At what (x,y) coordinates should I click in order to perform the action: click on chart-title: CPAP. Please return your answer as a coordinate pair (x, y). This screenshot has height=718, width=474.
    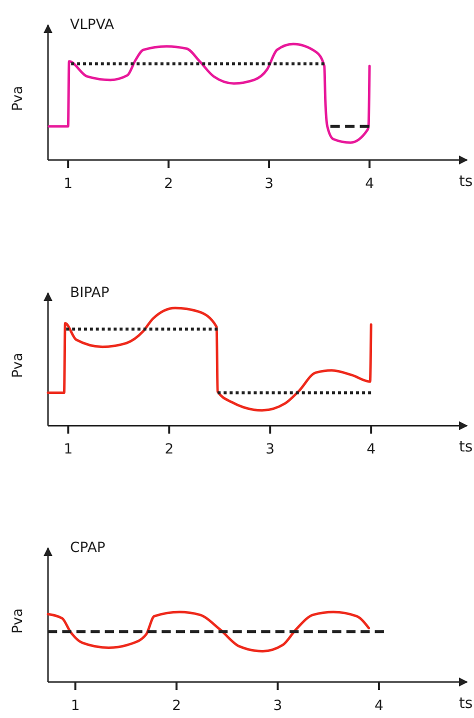
    Looking at the image, I should click on (88, 548).